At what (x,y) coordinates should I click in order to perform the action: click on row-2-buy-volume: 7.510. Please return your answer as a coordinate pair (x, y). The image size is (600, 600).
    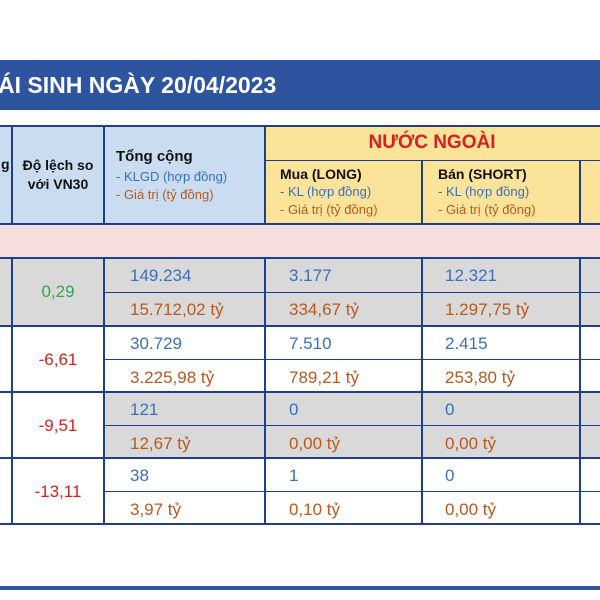
    Looking at the image, I should click on (310, 343).